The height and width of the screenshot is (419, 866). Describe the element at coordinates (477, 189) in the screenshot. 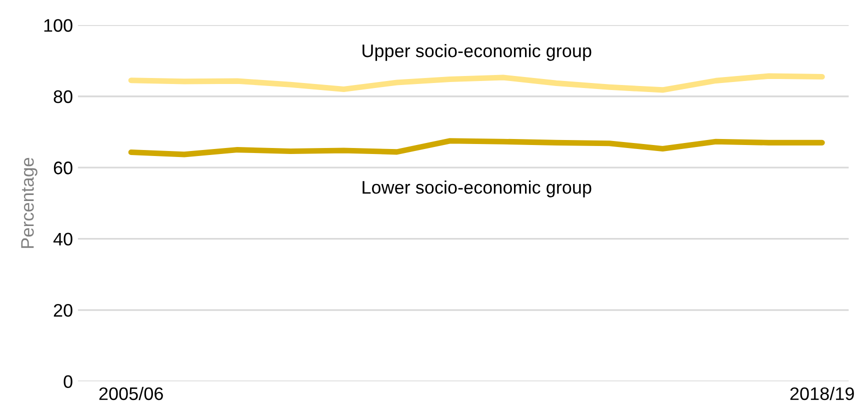

I see `series-label: Lower socio-economic group` at that location.